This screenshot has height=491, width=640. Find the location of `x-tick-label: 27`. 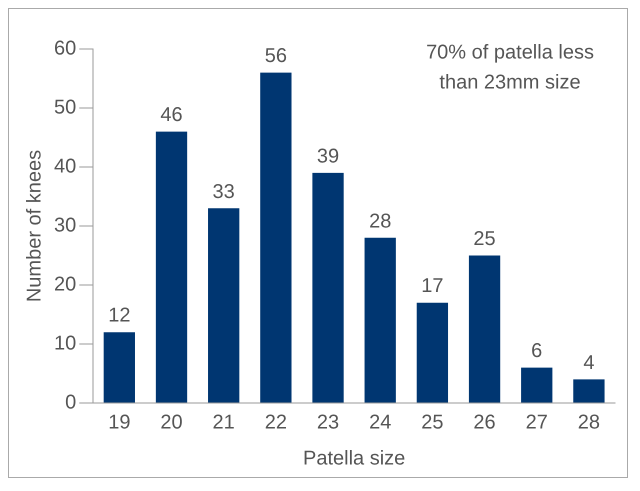

x-tick-label: 27 is located at coordinates (537, 423).